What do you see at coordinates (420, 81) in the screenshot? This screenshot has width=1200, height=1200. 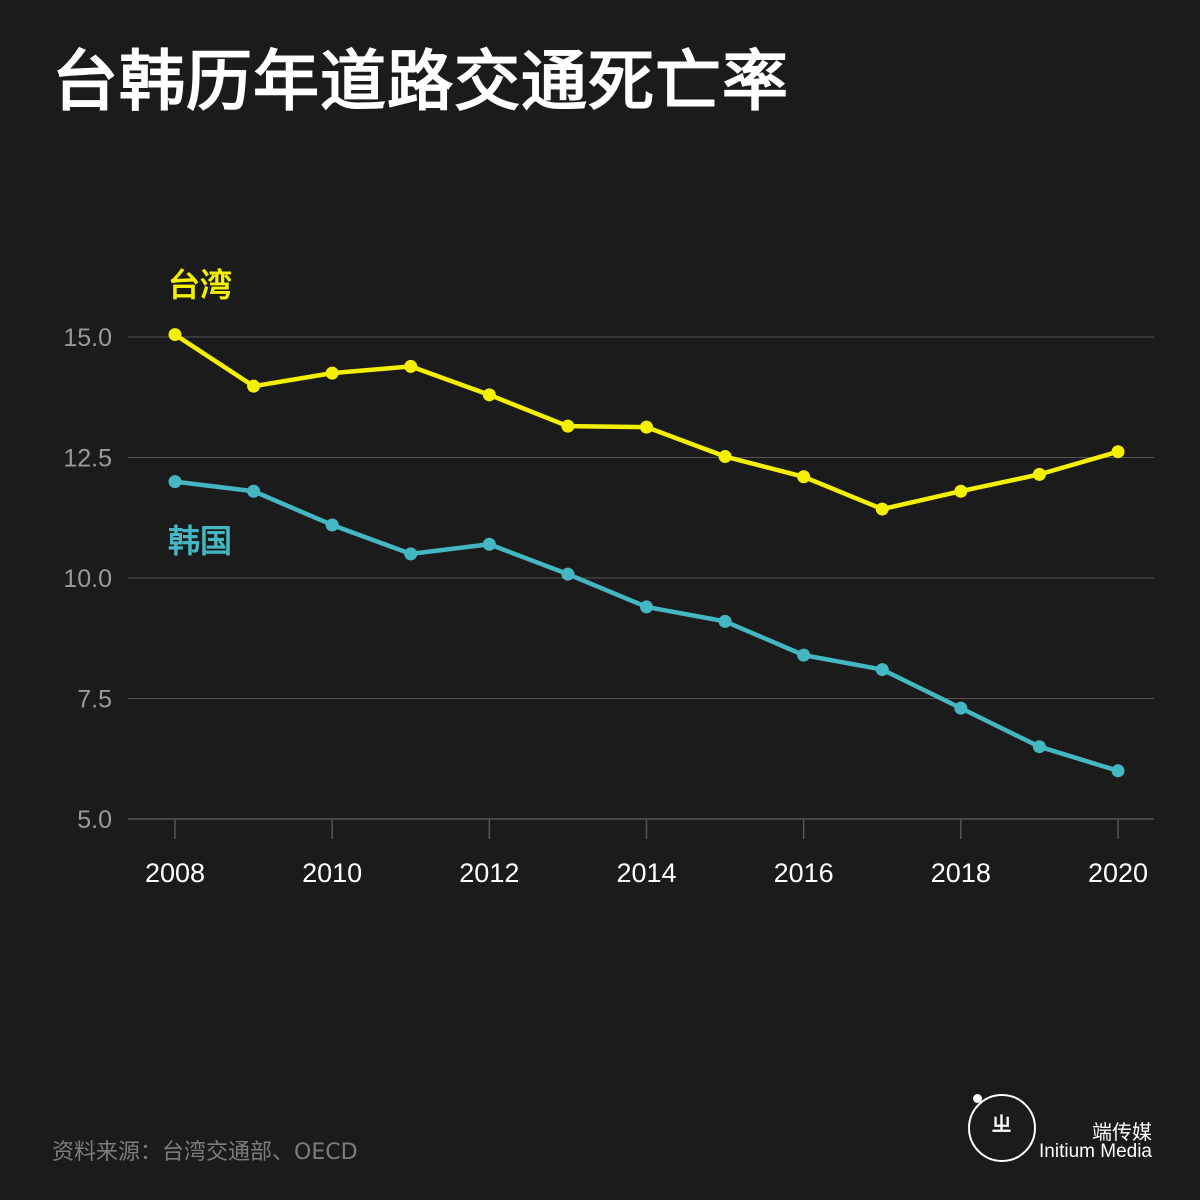 I see `chart-title: 台韩历年道路交通死亡率` at bounding box center [420, 81].